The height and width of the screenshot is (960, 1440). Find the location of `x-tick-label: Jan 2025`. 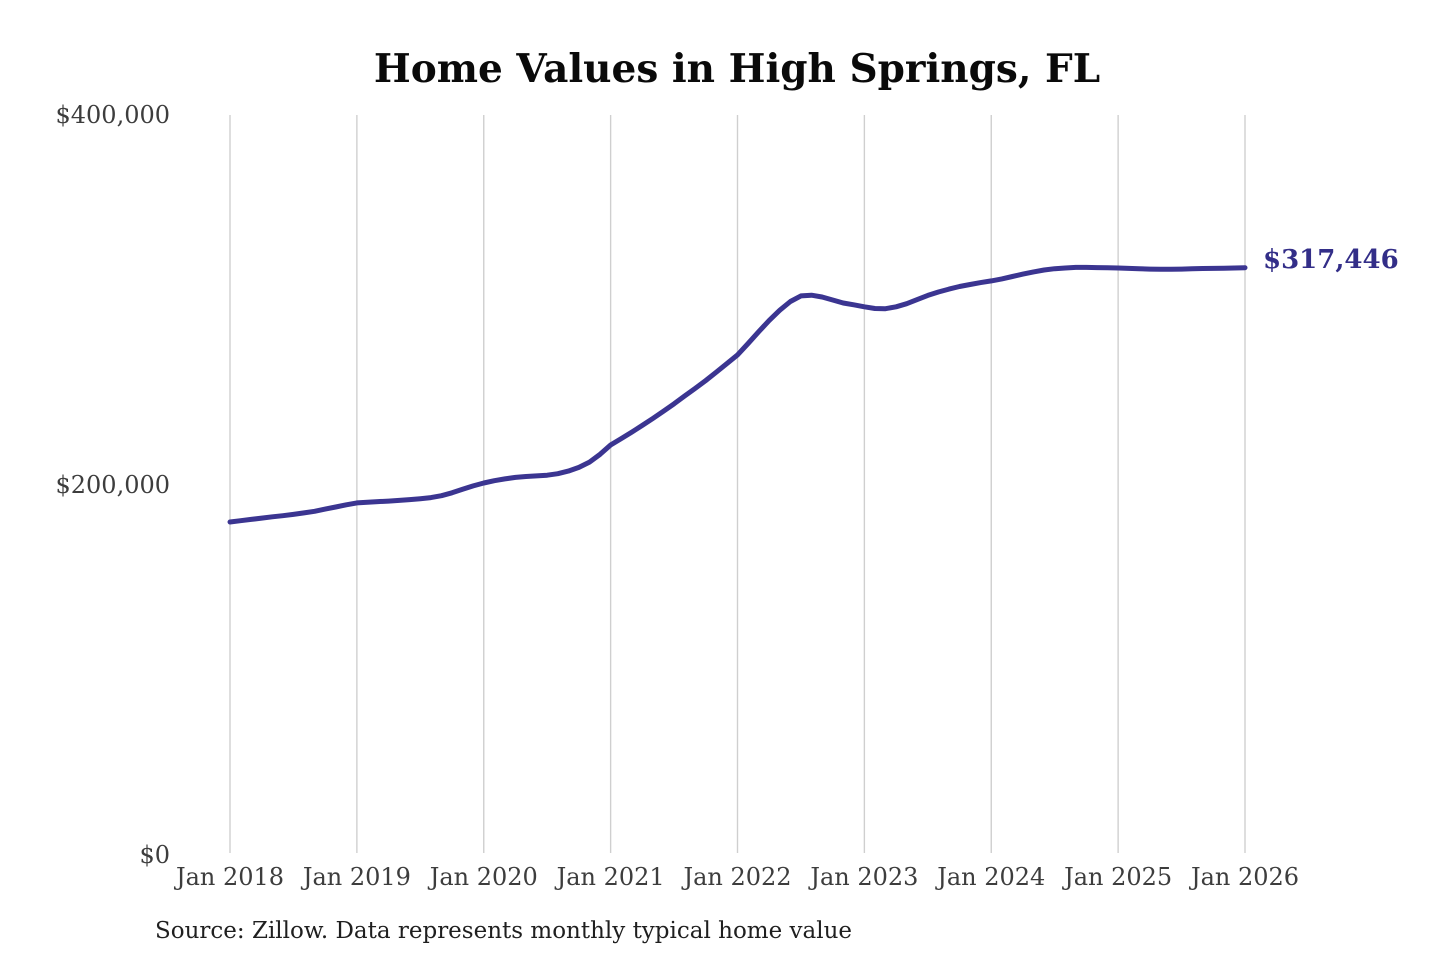

x-tick-label: Jan 2025 is located at coordinates (1116, 877).